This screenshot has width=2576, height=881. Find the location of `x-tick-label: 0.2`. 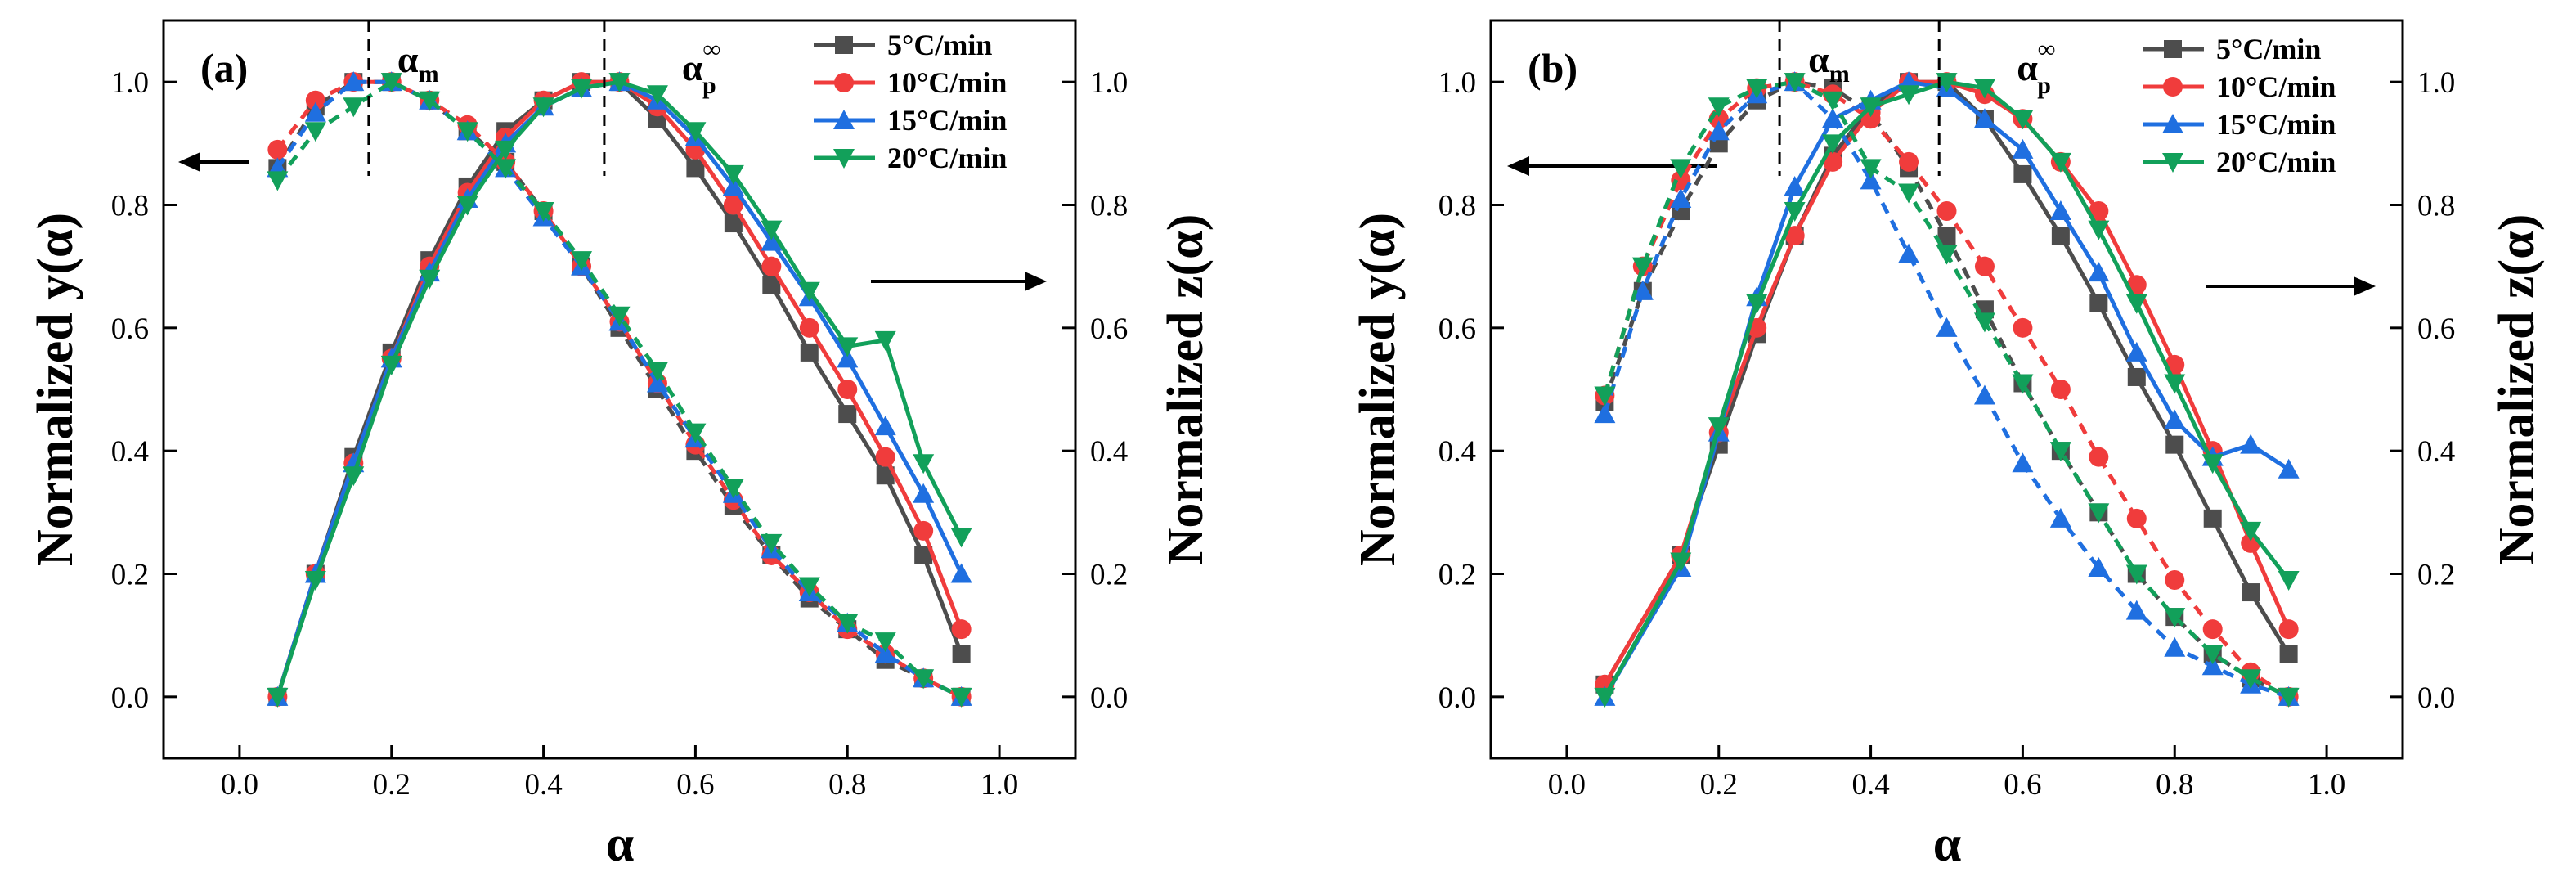

x-tick-label: 0.2 is located at coordinates (392, 785).